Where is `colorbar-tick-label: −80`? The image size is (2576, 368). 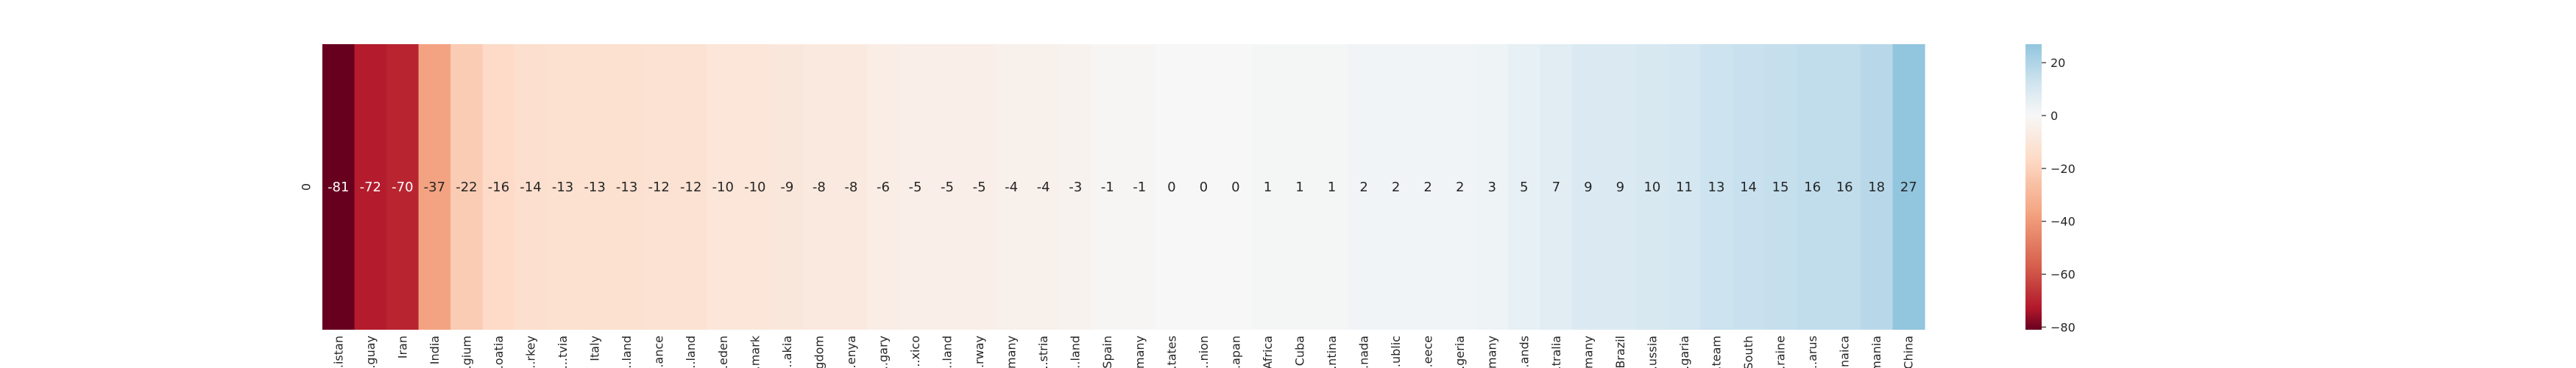
colorbar-tick-label: −80 is located at coordinates (2063, 327).